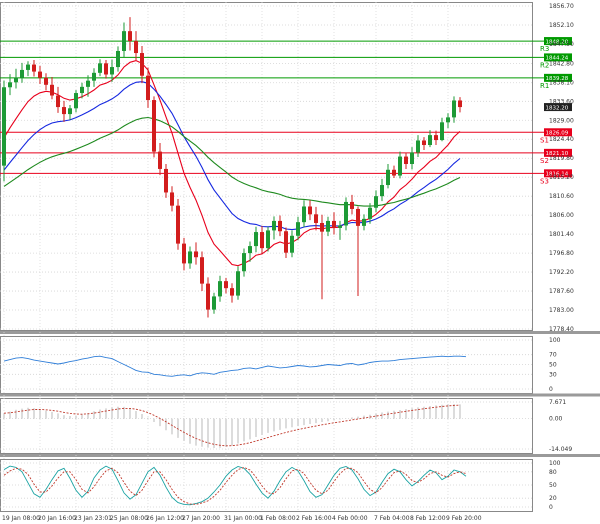 The width and height of the screenshot is (600, 524). I want to click on oscillator-1-tick-label: 50, so click(553, 365).